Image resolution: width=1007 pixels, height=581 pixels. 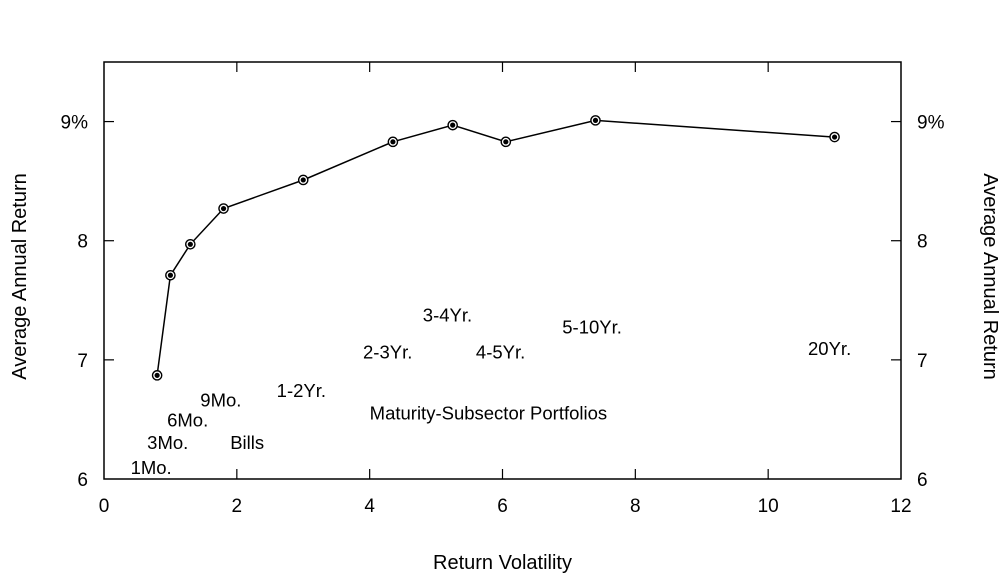 I want to click on y-tick-label-right: 7, so click(x=922, y=361).